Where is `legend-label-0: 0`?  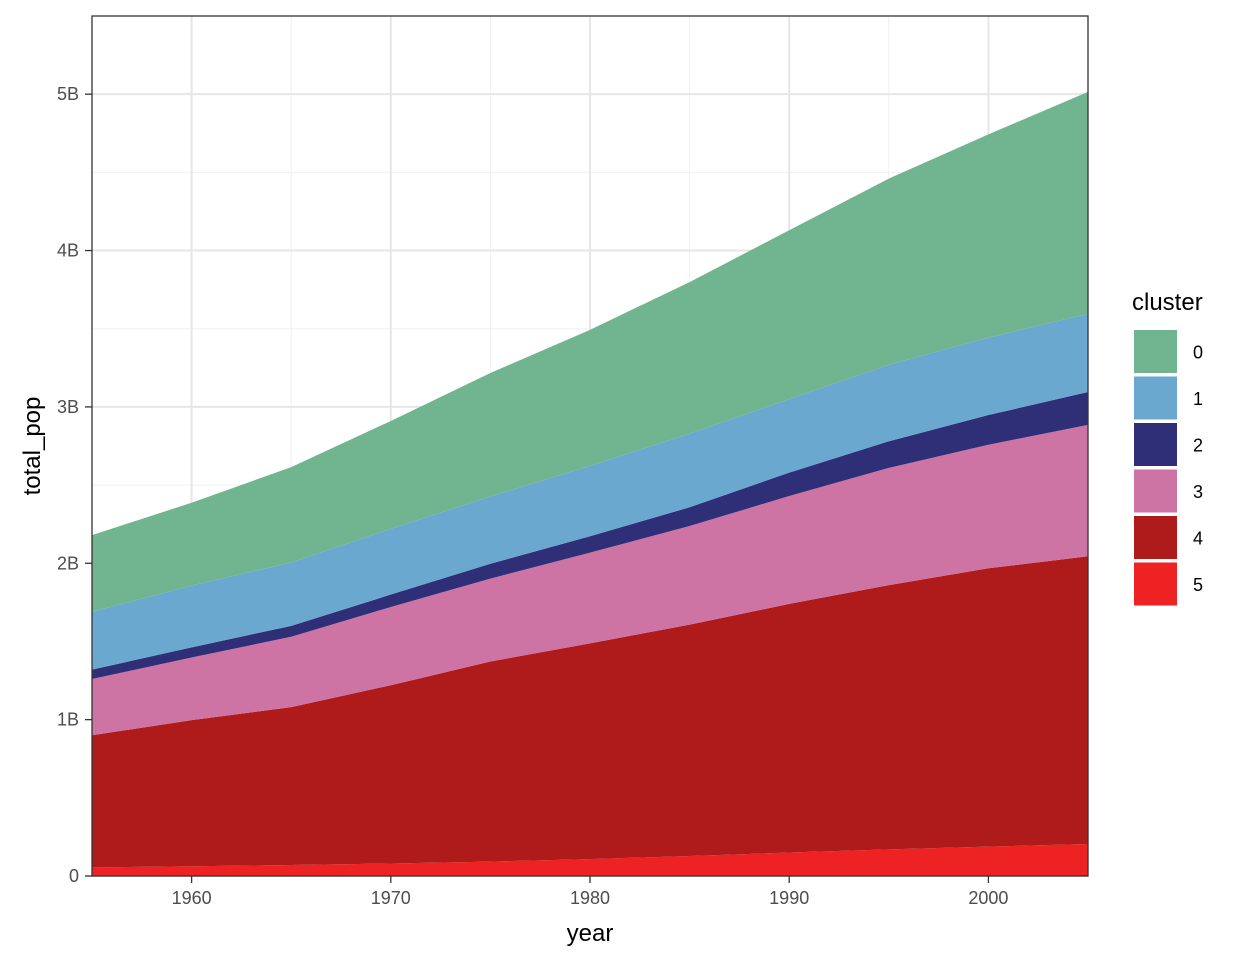 legend-label-0: 0 is located at coordinates (1198, 353).